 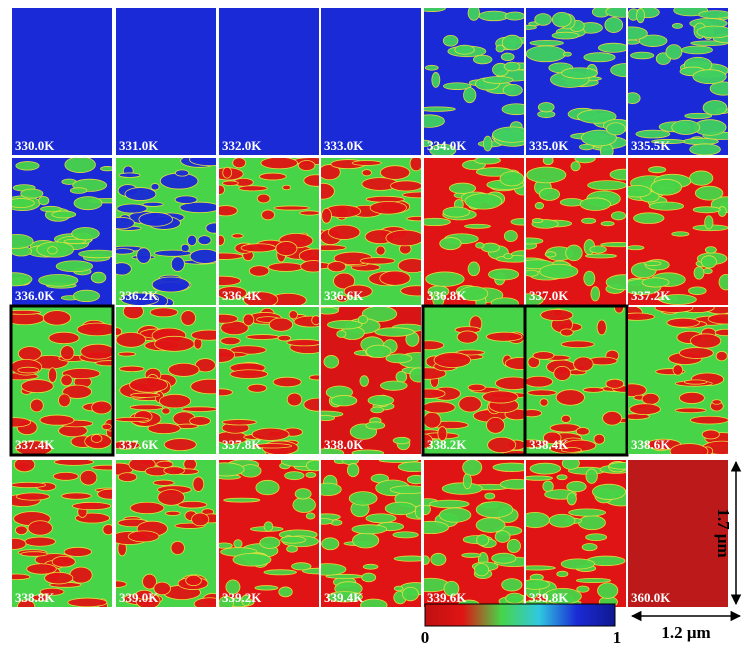 What do you see at coordinates (678, 533) in the screenshot?
I see `panel-background` at bounding box center [678, 533].